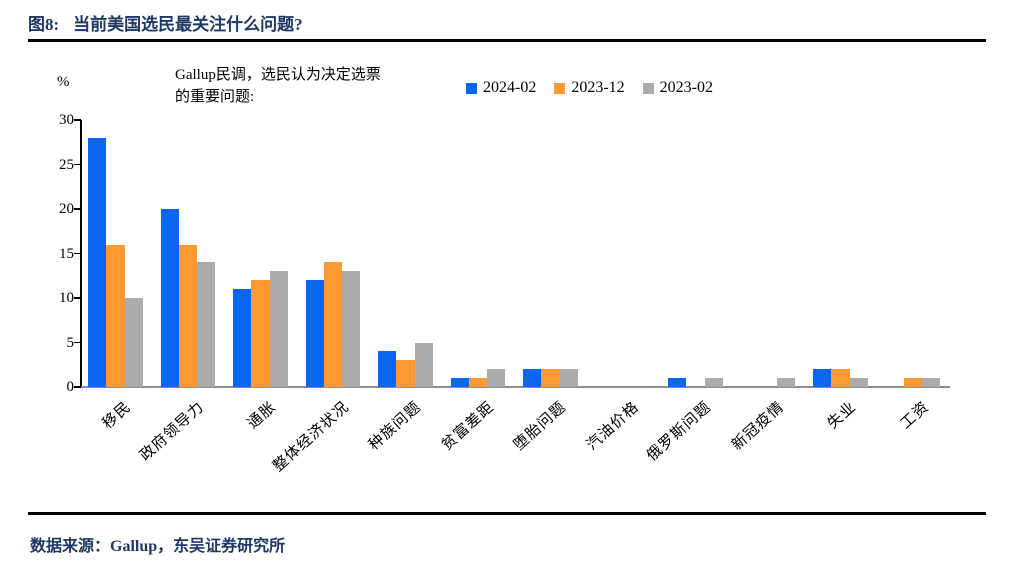 Image resolution: width=1015 pixels, height=570 pixels. I want to click on y-tick-label: 0, so click(70, 387).